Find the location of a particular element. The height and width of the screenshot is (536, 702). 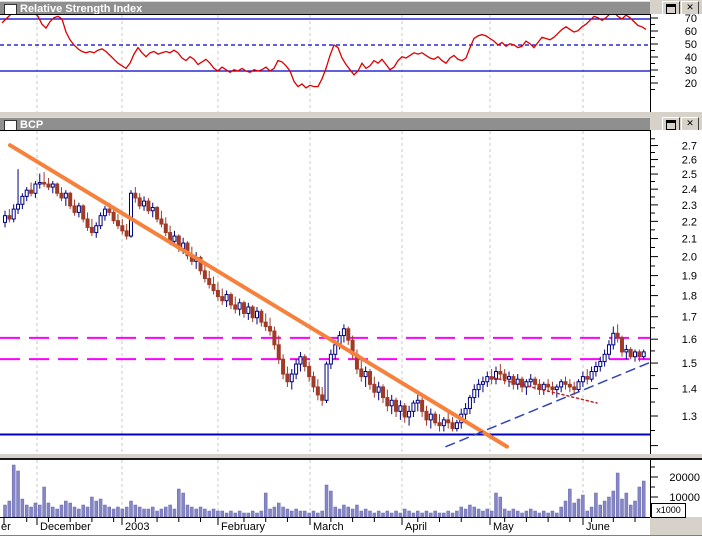

rsi-button-box: ✕ is located at coordinates (676, 8).